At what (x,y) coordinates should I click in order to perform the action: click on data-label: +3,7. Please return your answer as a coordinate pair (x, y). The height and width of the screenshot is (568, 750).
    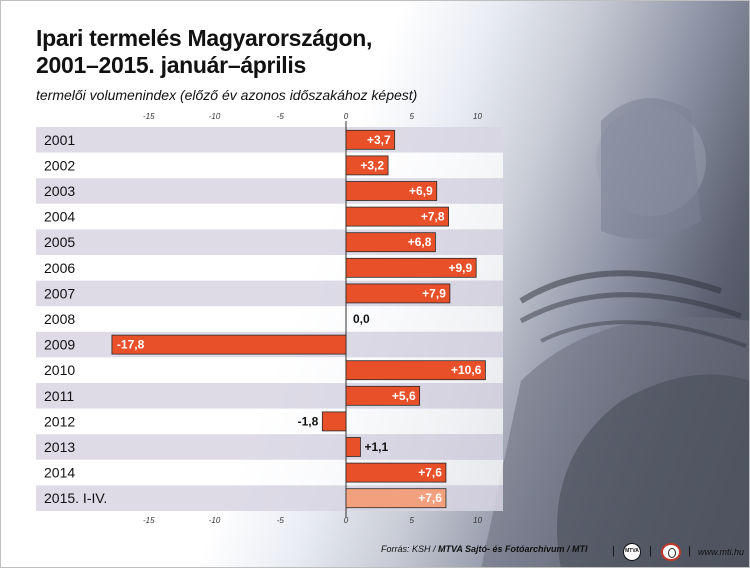
    Looking at the image, I should click on (379, 140).